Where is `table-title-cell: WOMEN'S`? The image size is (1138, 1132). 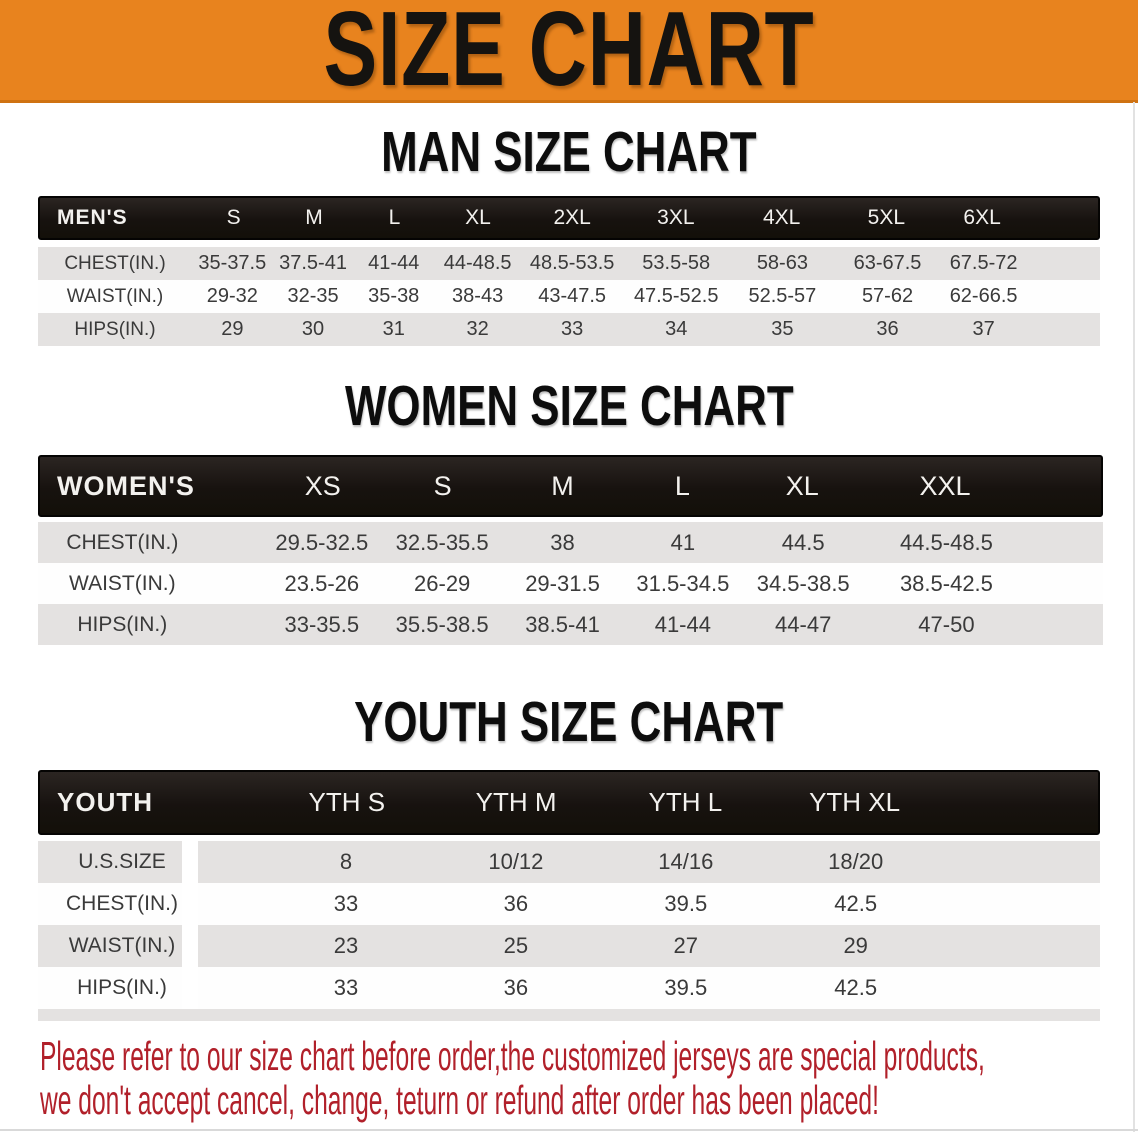 table-title-cell: WOMEN'S is located at coordinates (126, 485).